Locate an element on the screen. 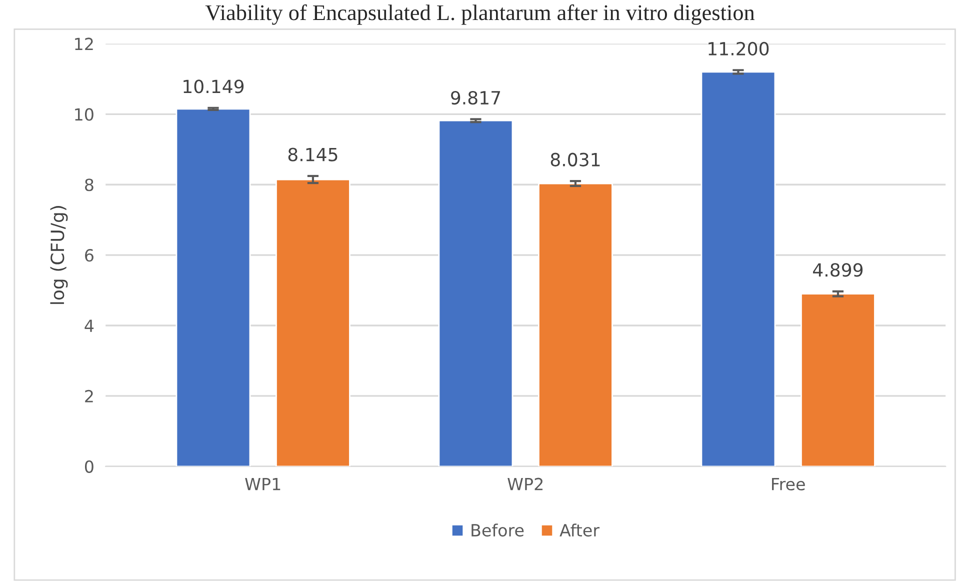 The image size is (960, 583). y-axis-title: log (CFU/g) is located at coordinates (59, 255).